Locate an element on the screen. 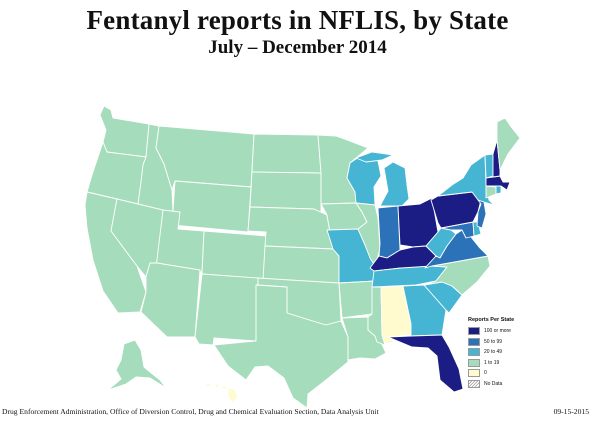  map-title: Fentanyl reports in NFLIS, by State is located at coordinates (297, 20).